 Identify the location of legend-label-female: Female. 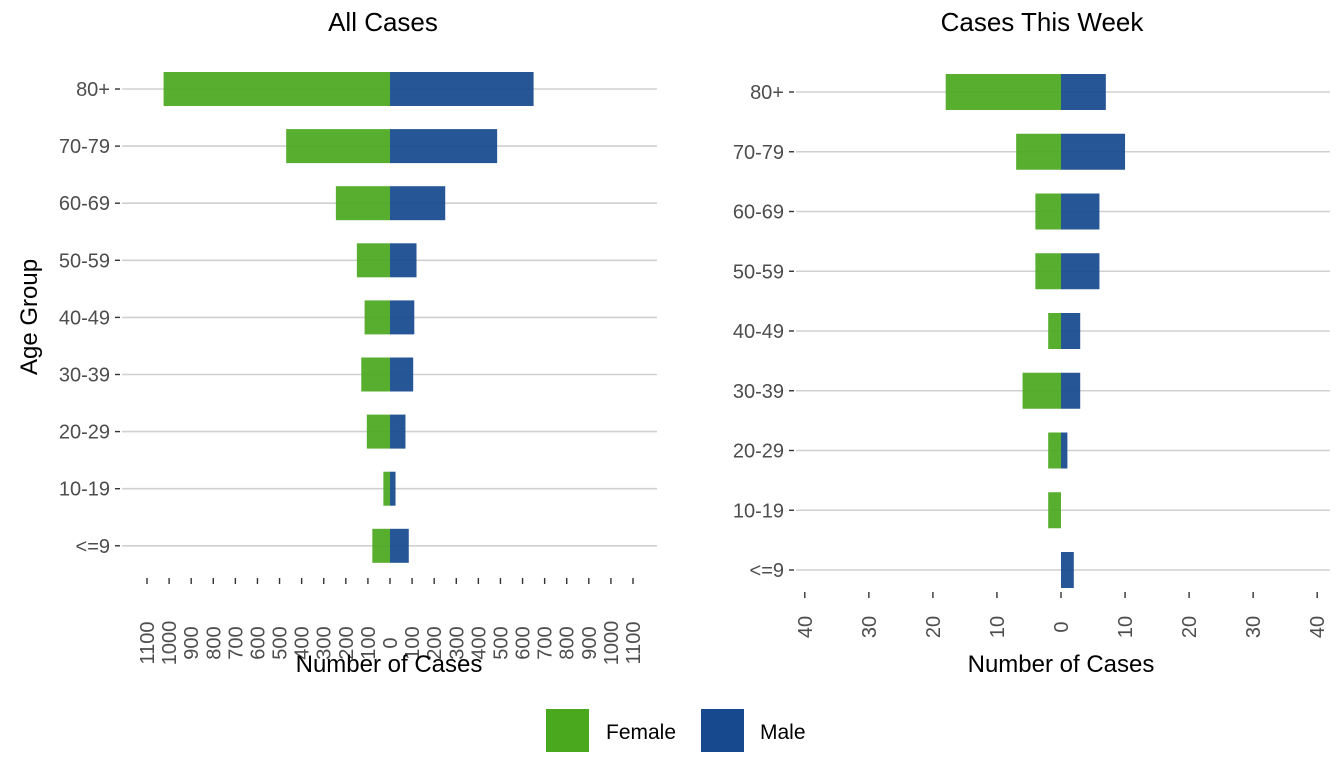
(641, 732).